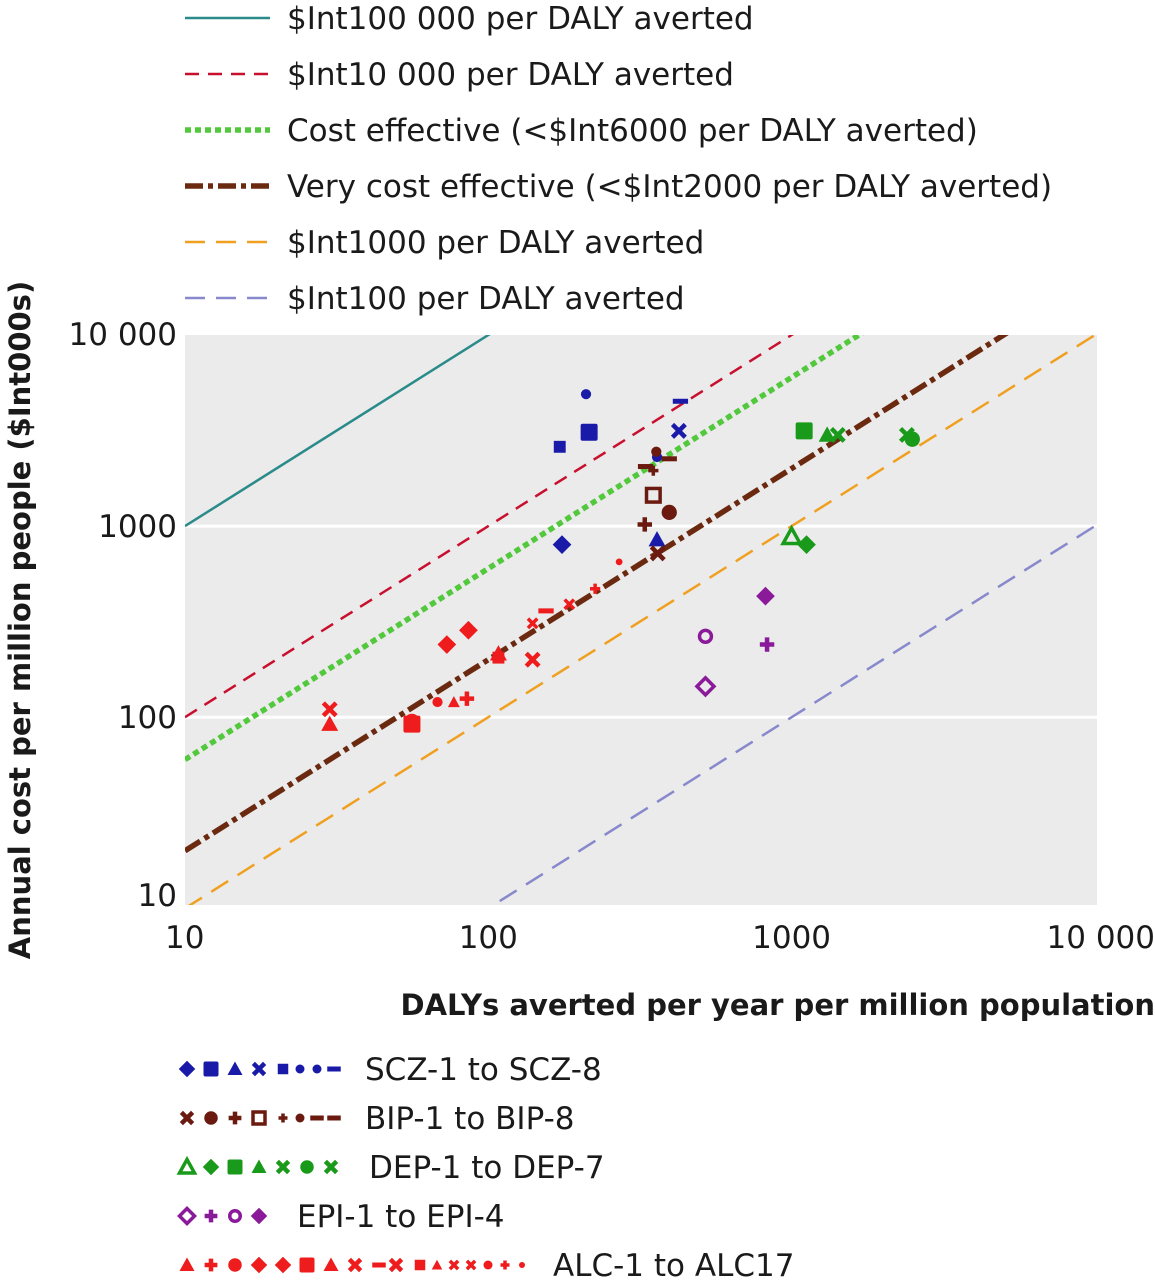 Image resolution: width=1155 pixels, height=1280 pixels. Describe the element at coordinates (157, 896) in the screenshot. I see `y-tick-label: 10` at that location.